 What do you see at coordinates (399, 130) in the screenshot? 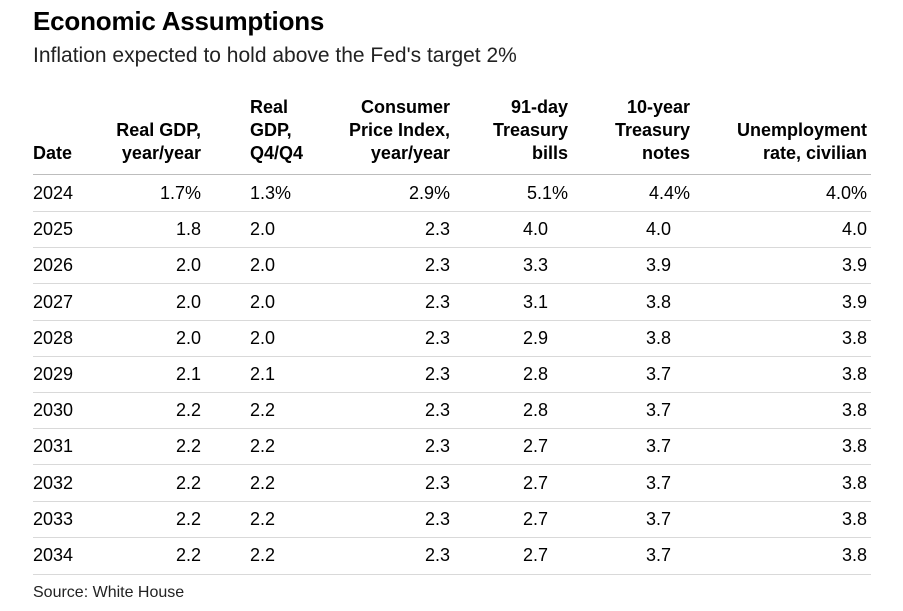
I see `column-header: Consumer Price Index, year/year` at bounding box center [399, 130].